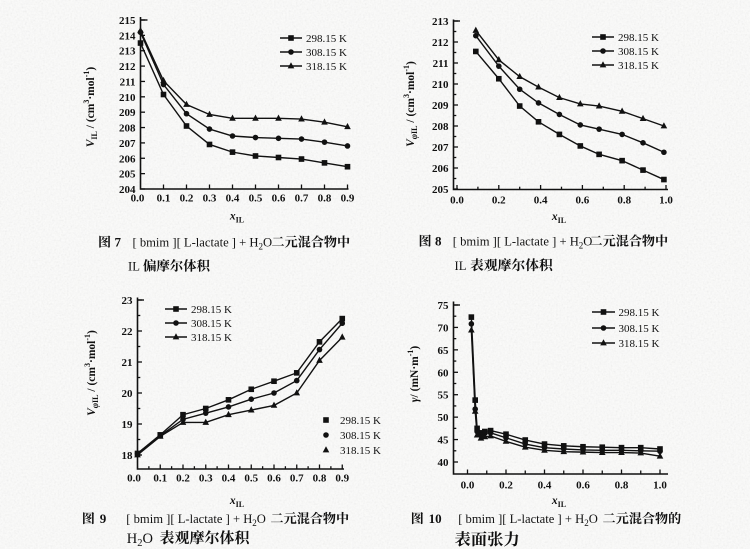 Image resolution: width=750 pixels, height=549 pixels. What do you see at coordinates (127, 21) in the screenshot?
I see `svg-text: 215` at bounding box center [127, 21].